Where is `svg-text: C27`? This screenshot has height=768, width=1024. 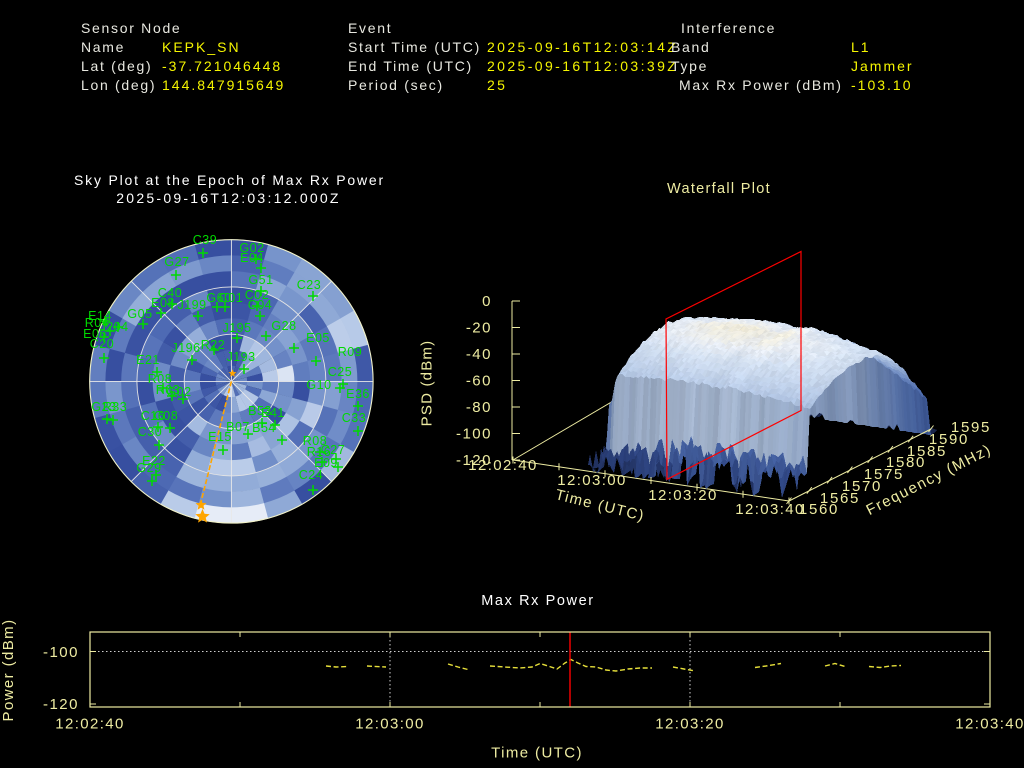 svg-text: C27 is located at coordinates (333, 450).